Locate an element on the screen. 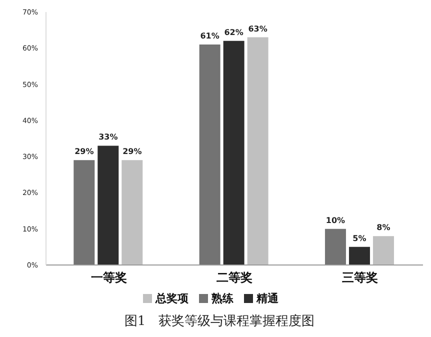  x-tick-label: 二等奖 is located at coordinates (234, 277).